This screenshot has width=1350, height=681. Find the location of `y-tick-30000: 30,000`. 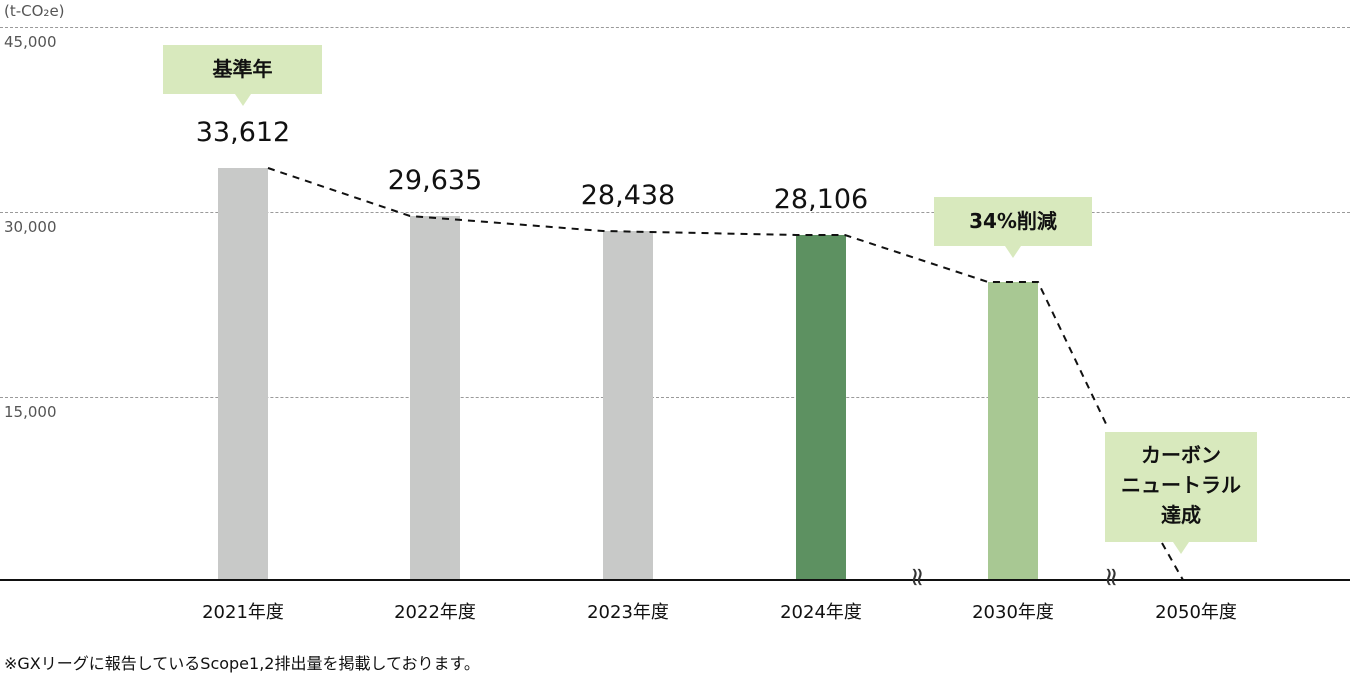

y-tick-30000: 30,000 is located at coordinates (30, 227).